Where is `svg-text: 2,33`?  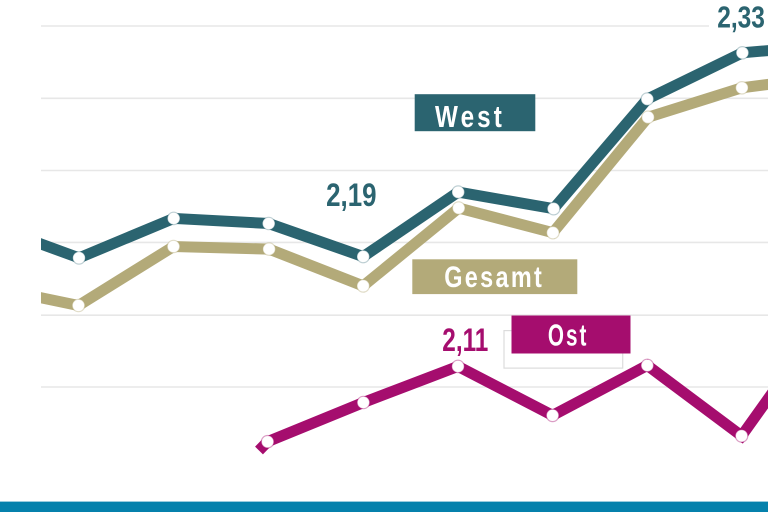 svg-text: 2,33 is located at coordinates (741, 17).